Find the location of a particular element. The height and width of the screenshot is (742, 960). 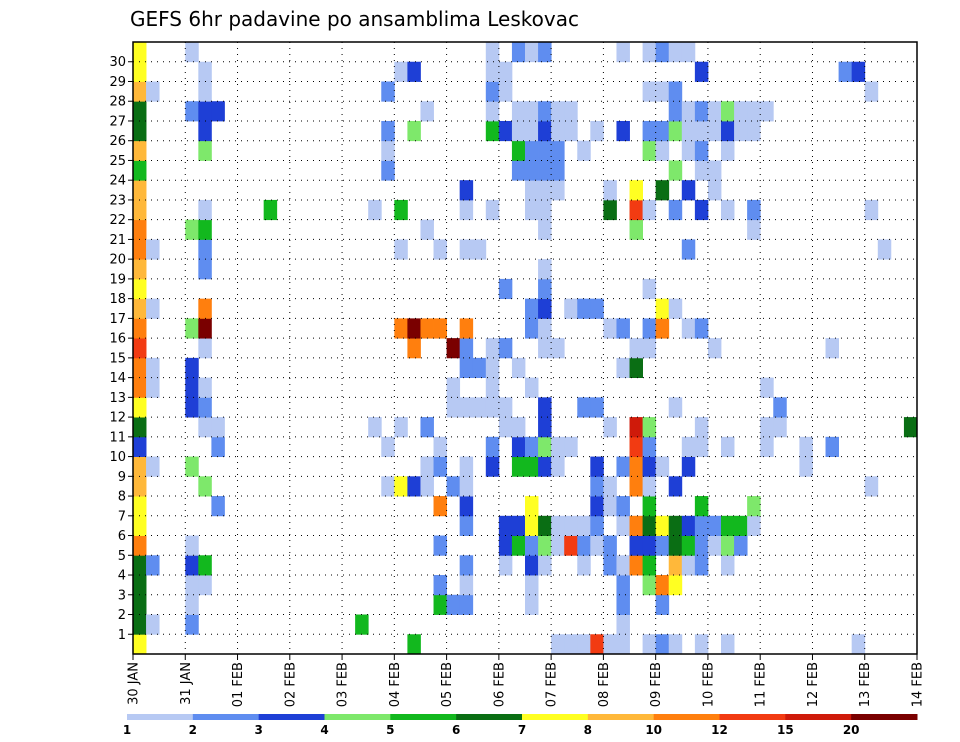

y-tick-label: 25 is located at coordinates (117, 161).